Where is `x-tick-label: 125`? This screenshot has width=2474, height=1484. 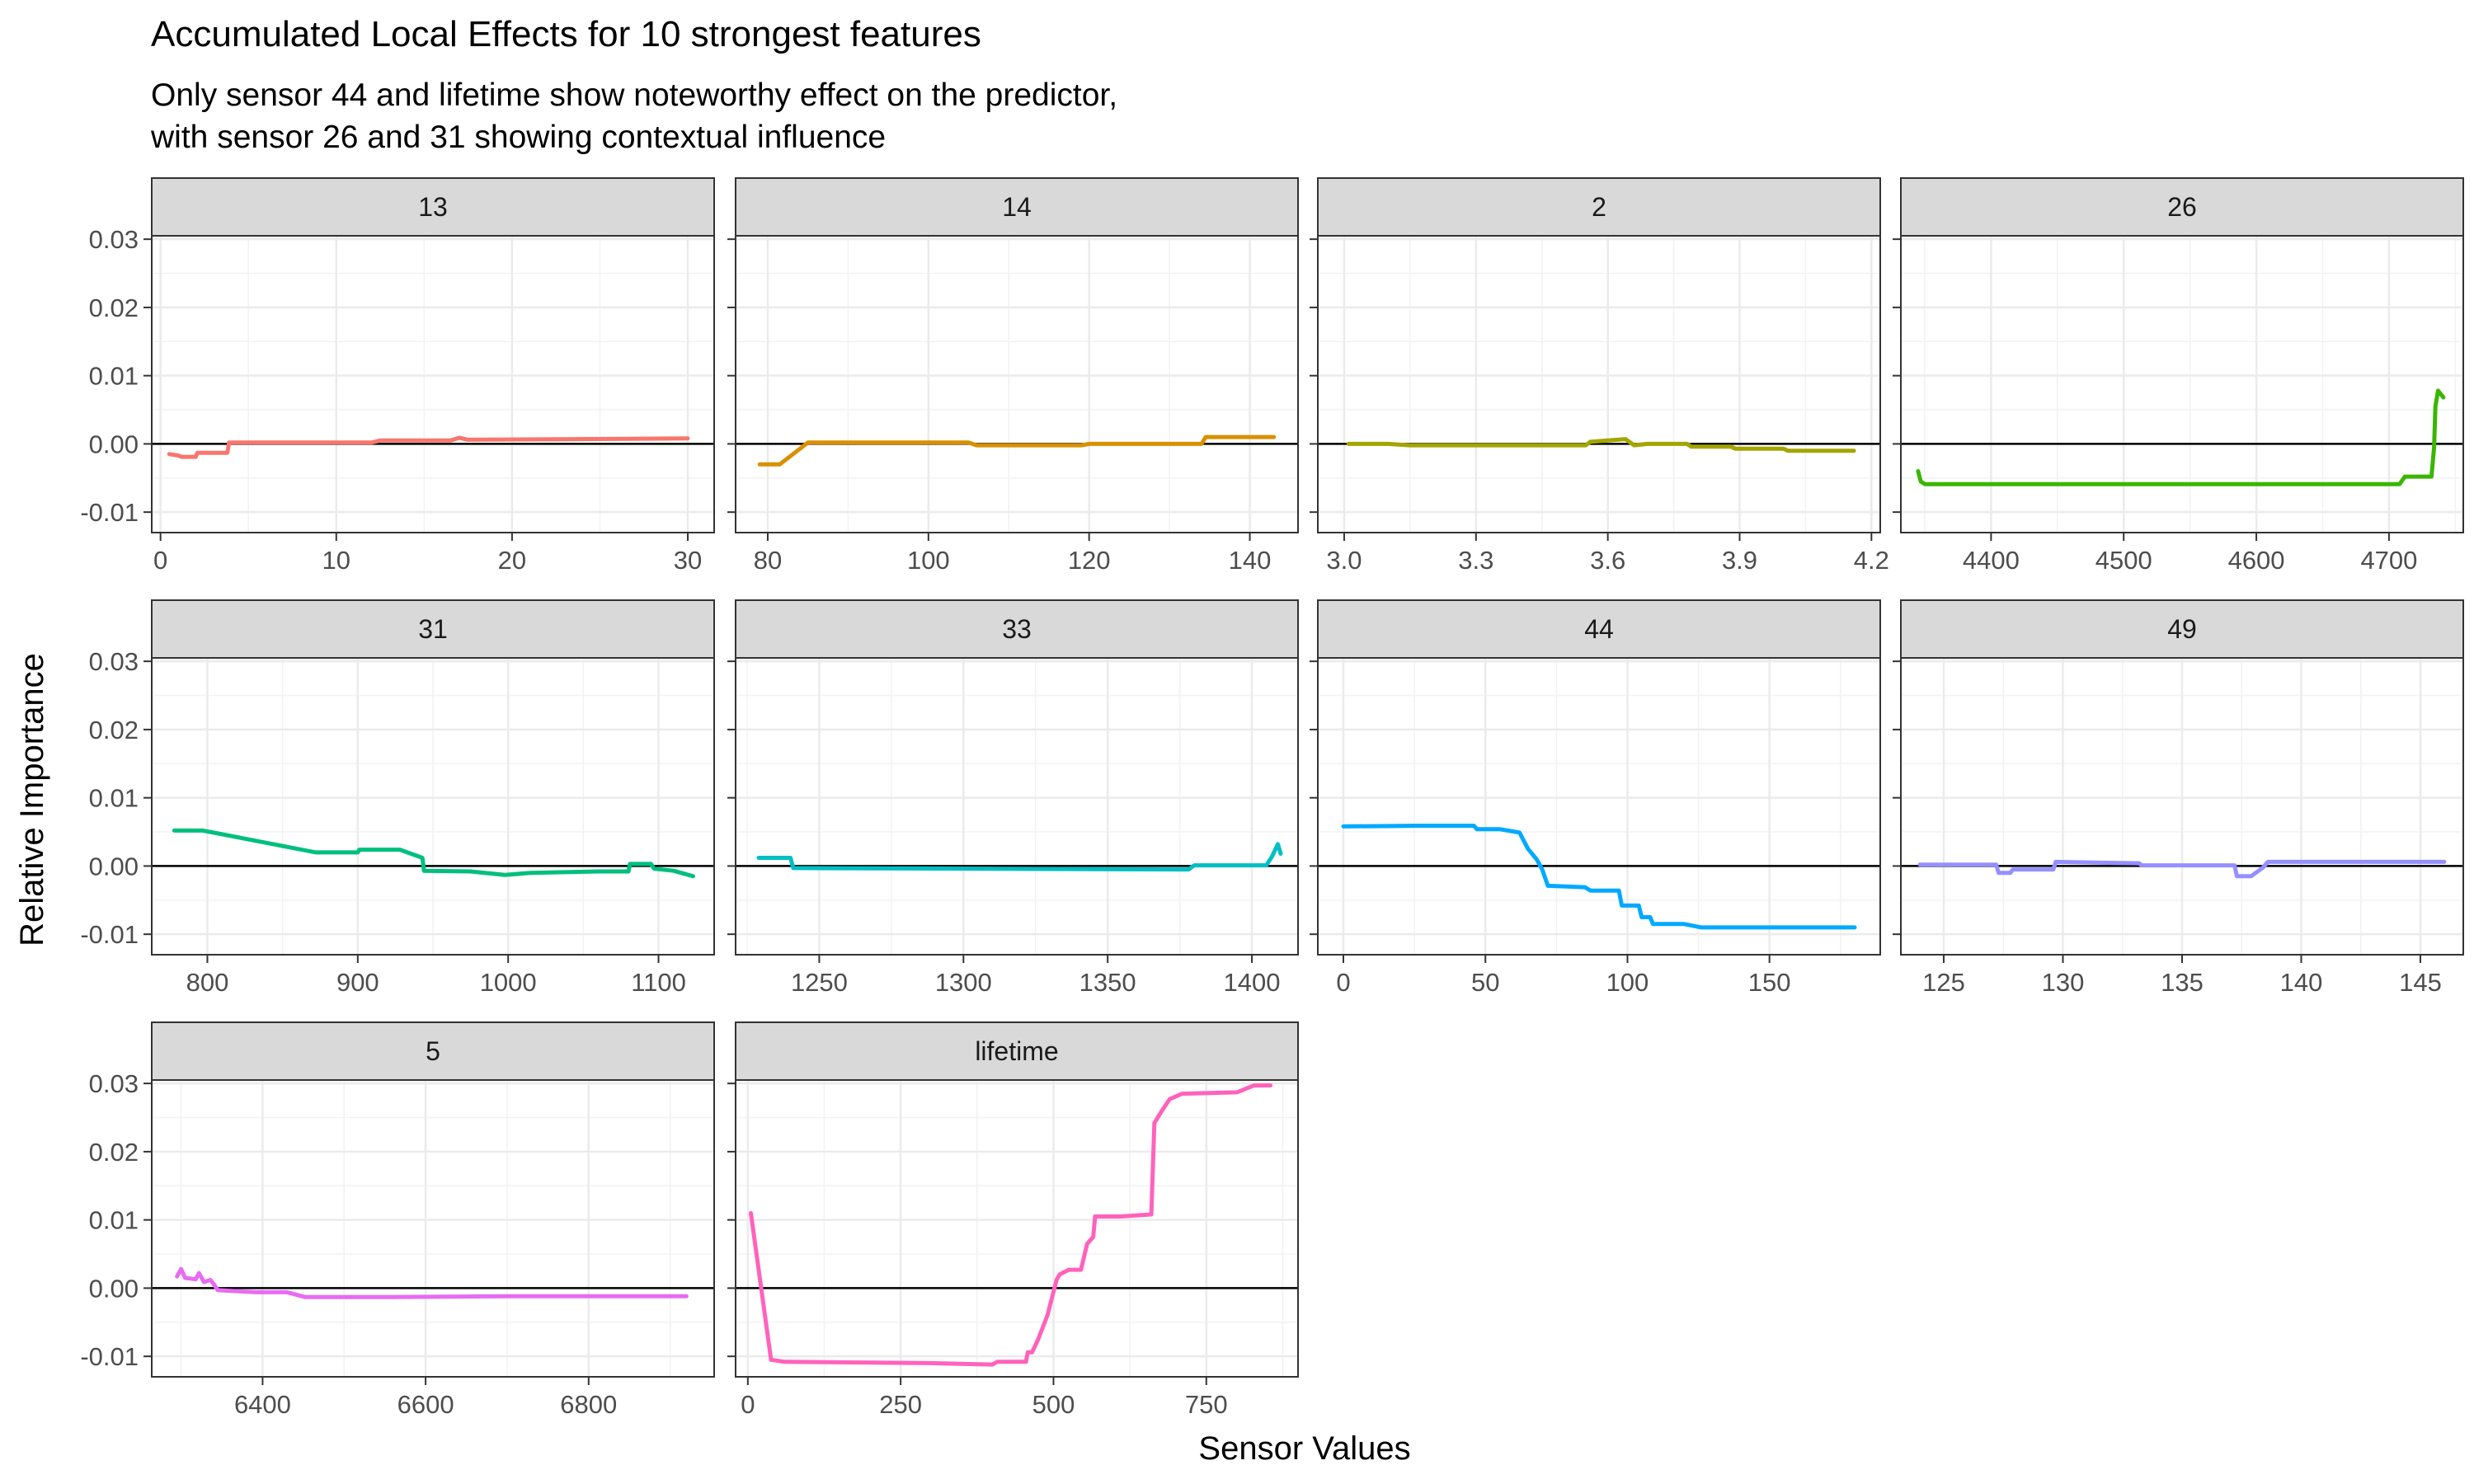 x-tick-label: 125 is located at coordinates (1943, 983).